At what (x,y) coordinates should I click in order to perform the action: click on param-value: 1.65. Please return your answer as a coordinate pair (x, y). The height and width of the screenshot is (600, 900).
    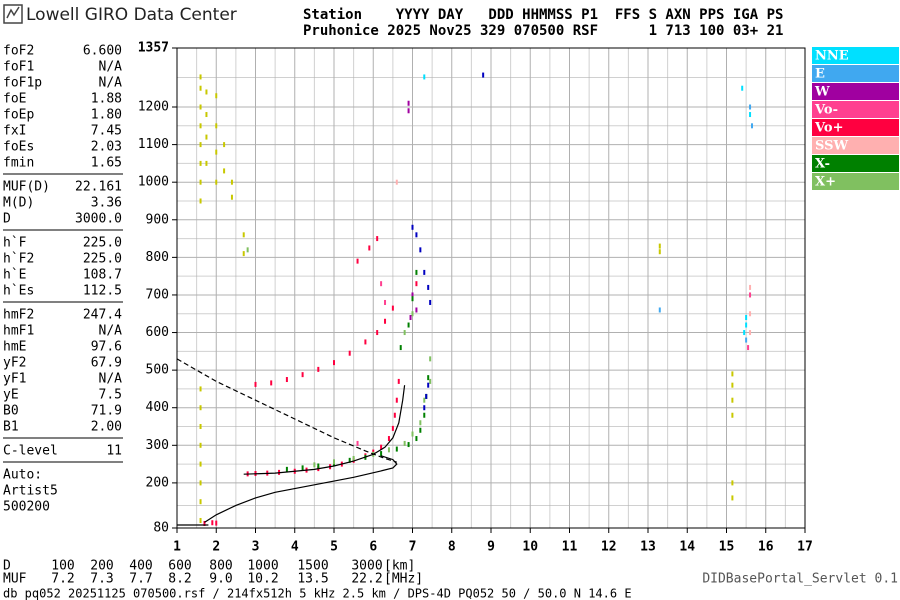
    Looking at the image, I should click on (106, 163).